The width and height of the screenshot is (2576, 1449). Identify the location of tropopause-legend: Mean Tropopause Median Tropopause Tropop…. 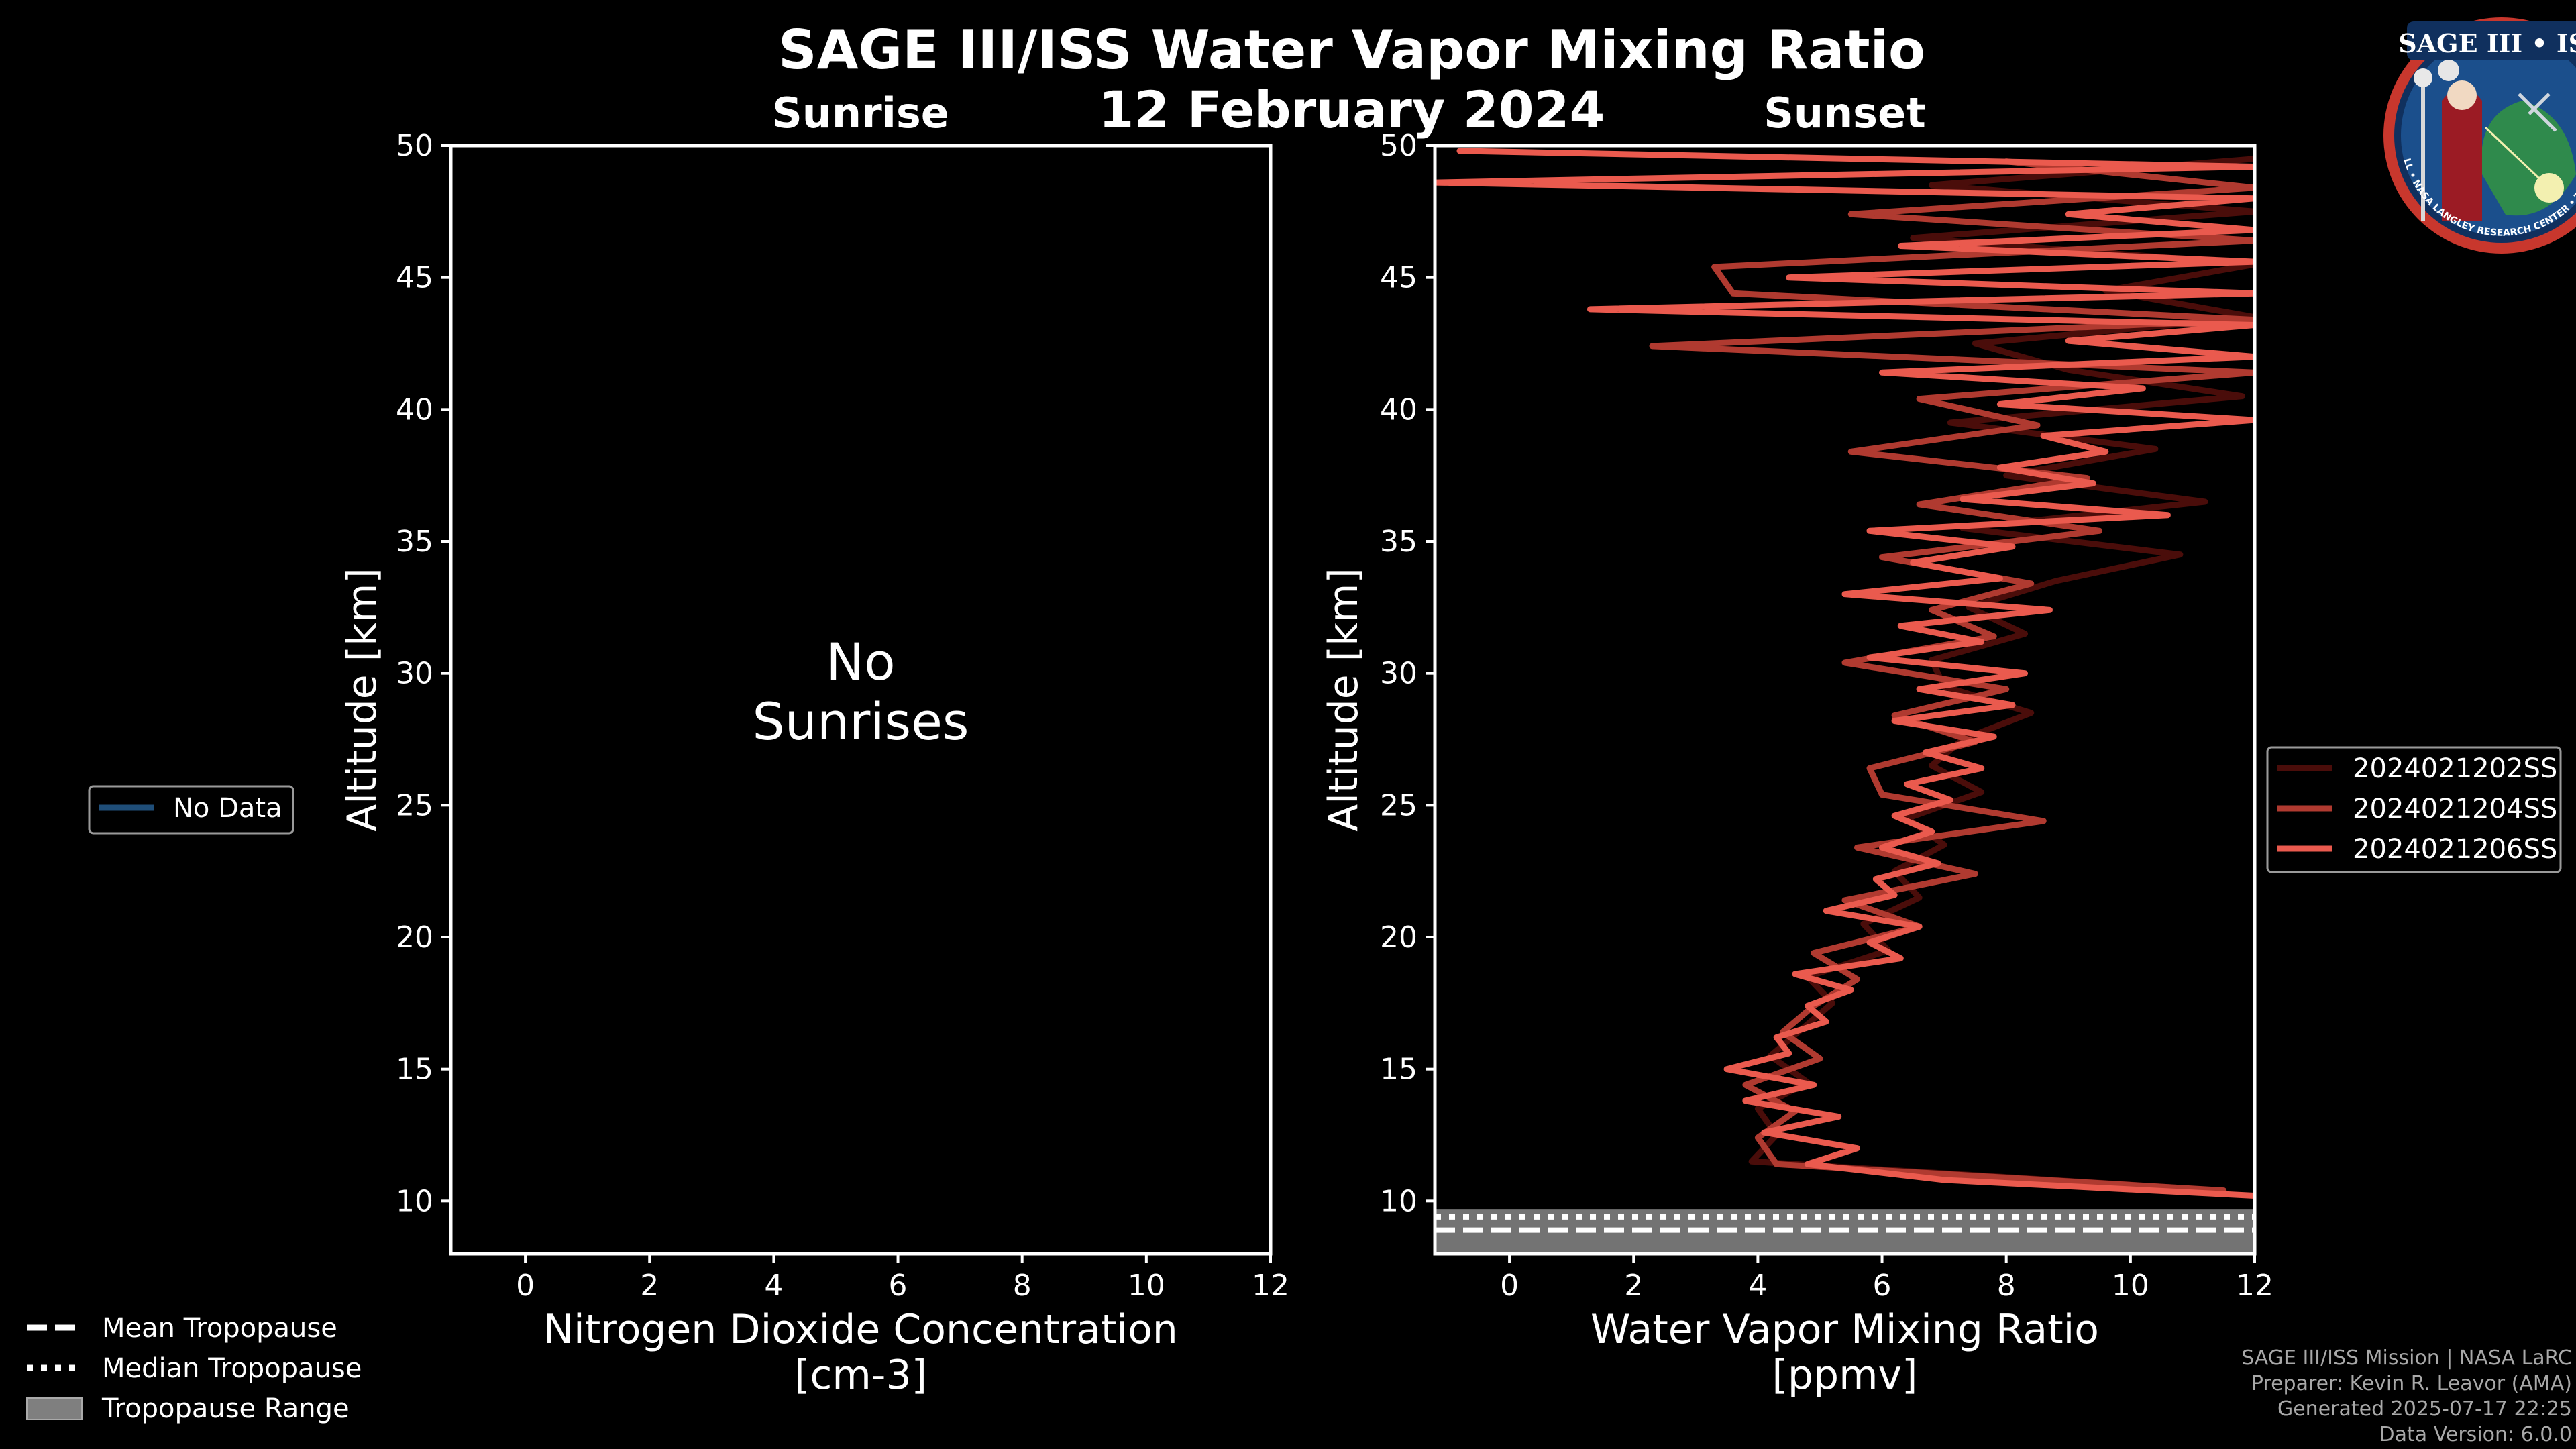
(194, 1368).